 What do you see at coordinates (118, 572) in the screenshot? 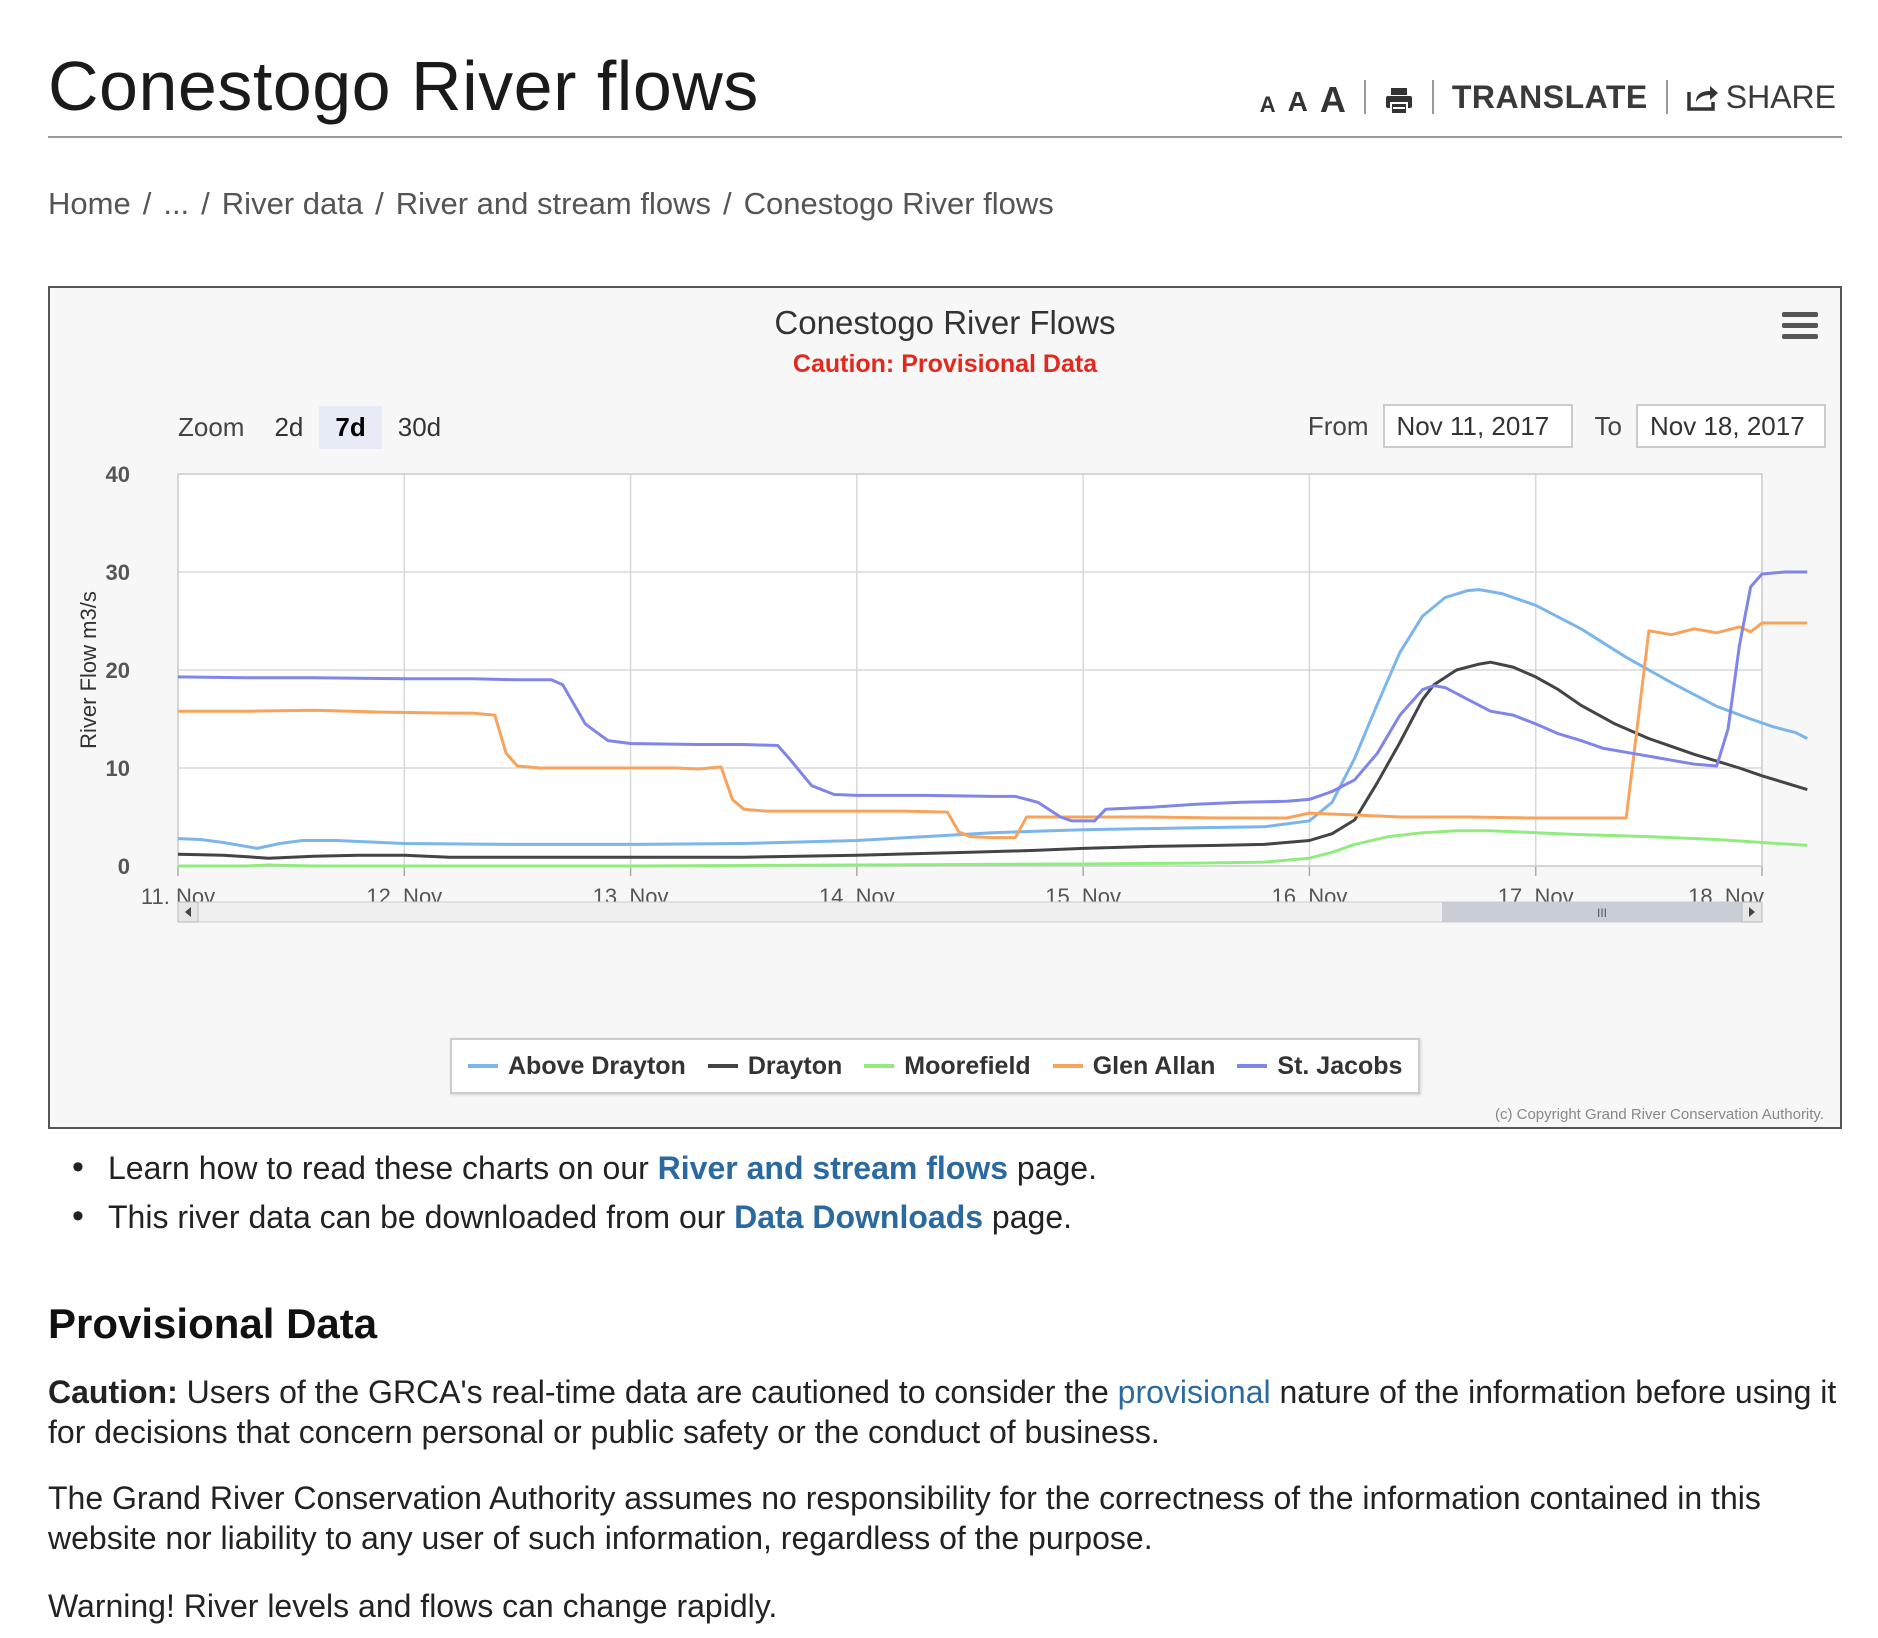
I see `y-tick-label: 30` at bounding box center [118, 572].